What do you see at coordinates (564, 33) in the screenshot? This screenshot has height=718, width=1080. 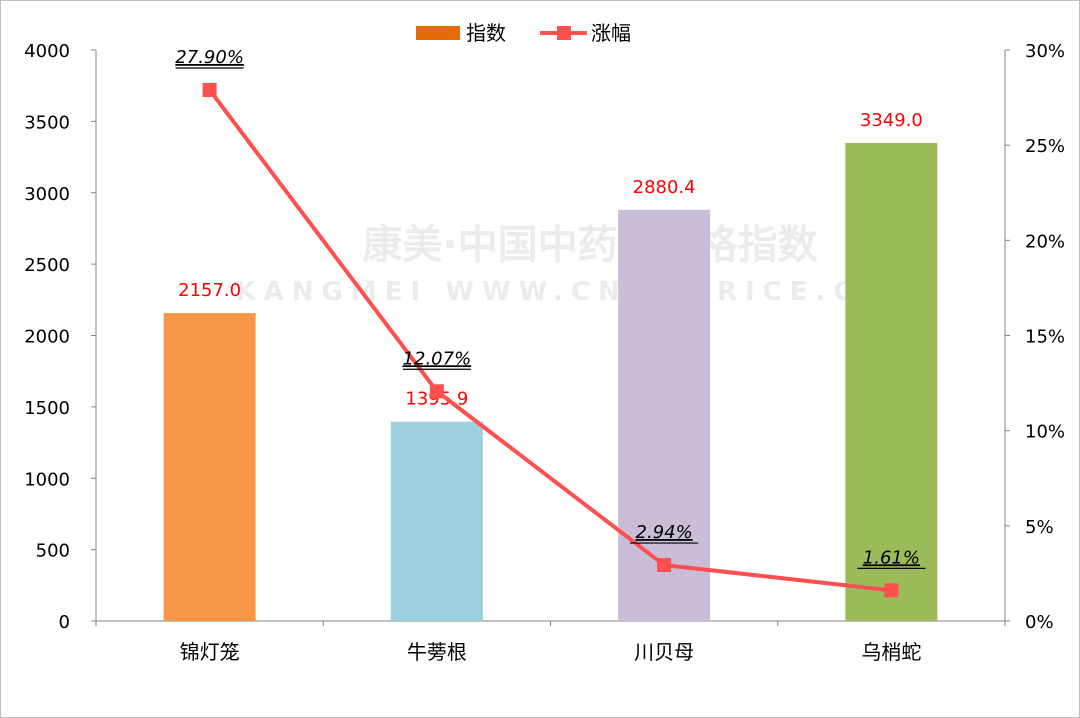 I see `legend-line-marker` at bounding box center [564, 33].